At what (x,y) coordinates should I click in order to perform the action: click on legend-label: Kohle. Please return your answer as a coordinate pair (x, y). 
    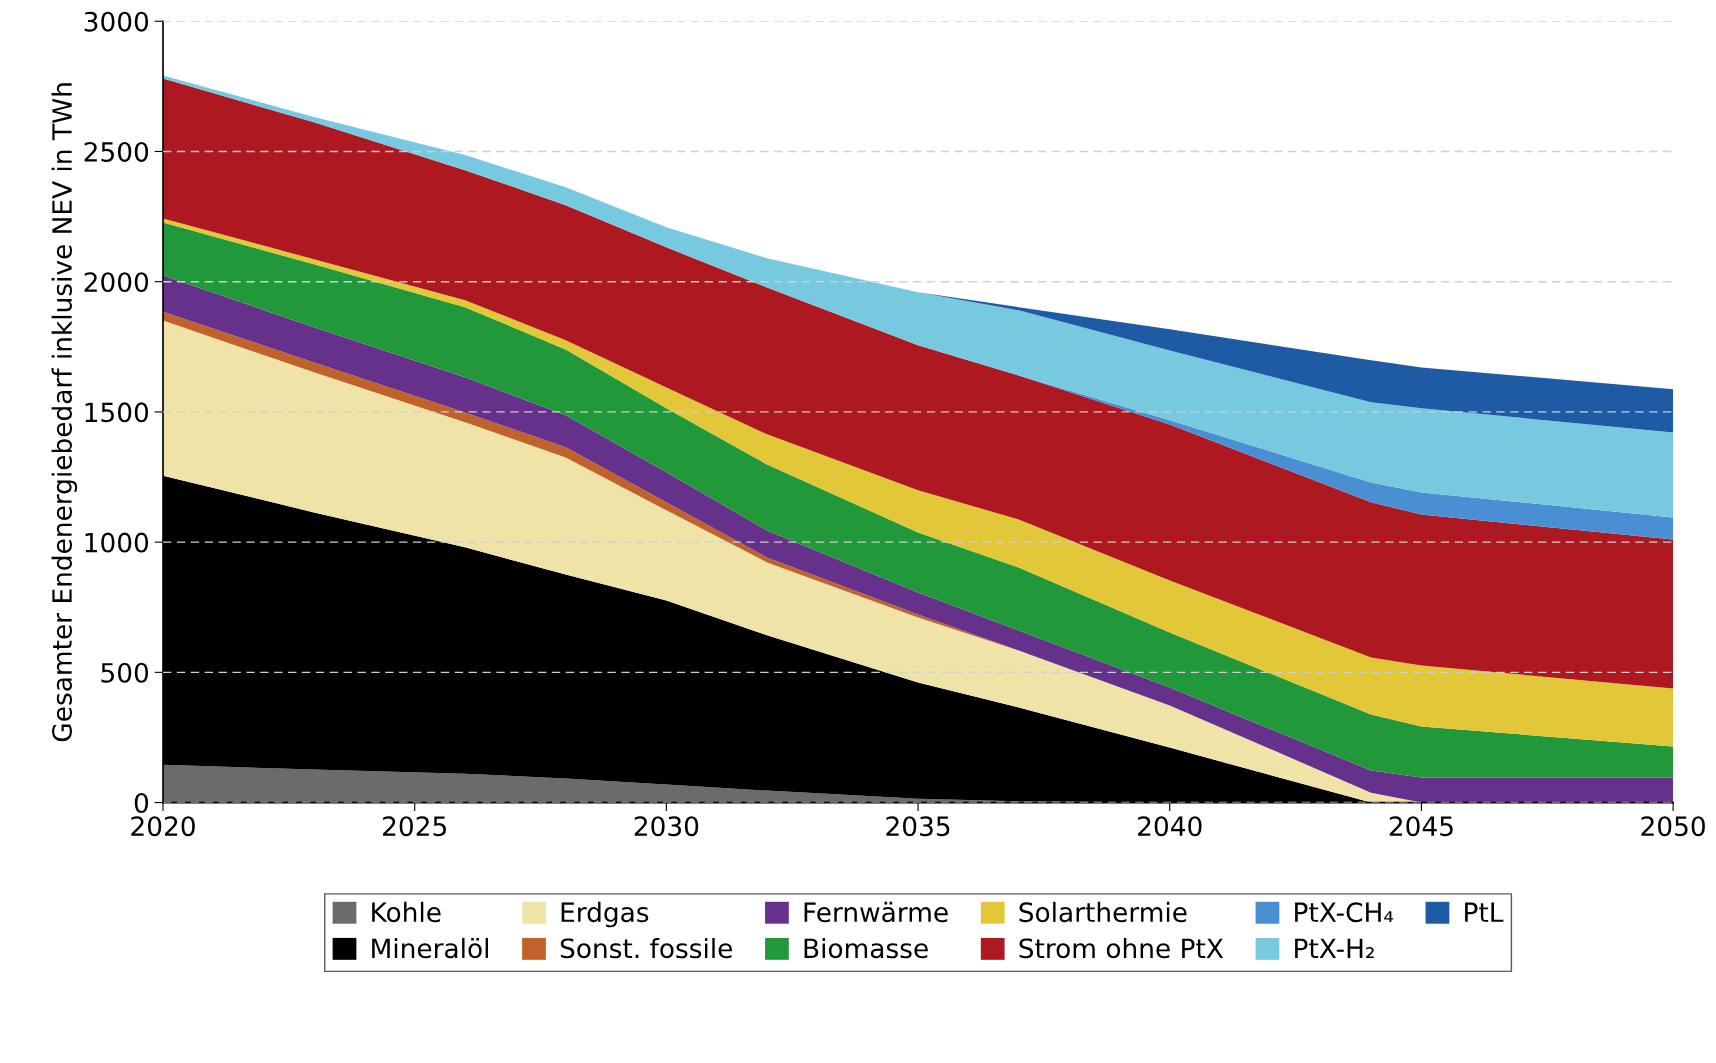
    Looking at the image, I should click on (406, 912).